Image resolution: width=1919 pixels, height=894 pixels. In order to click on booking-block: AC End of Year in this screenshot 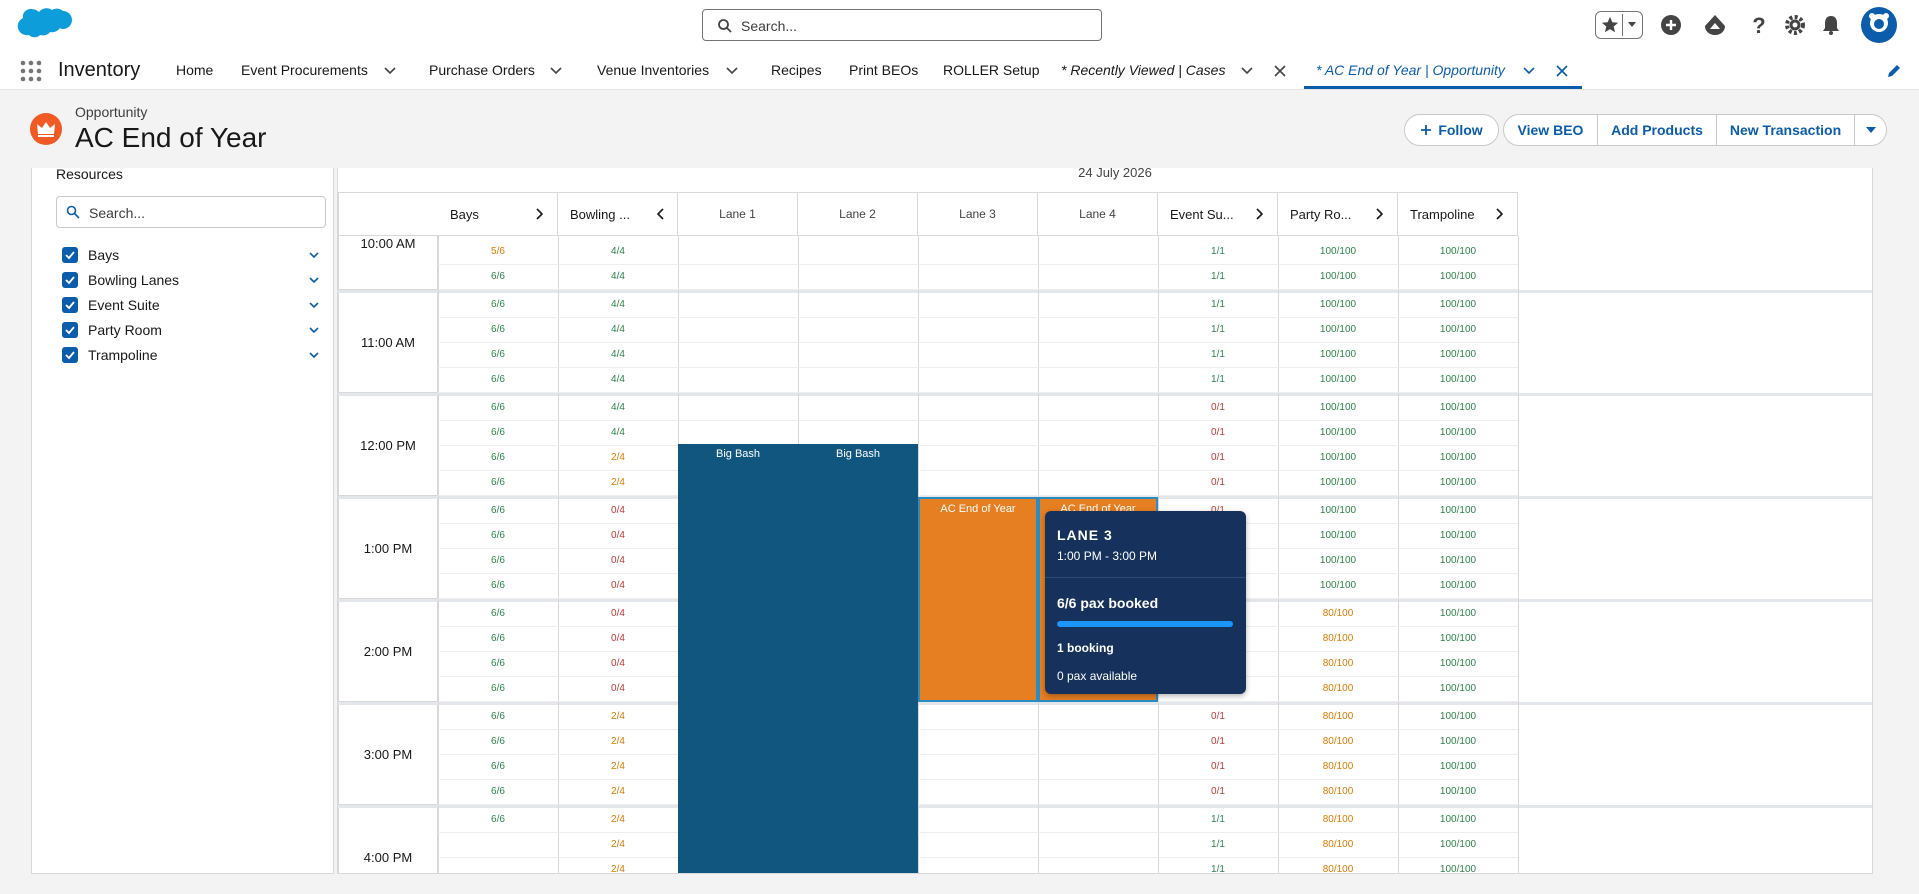, I will do `click(978, 599)`.